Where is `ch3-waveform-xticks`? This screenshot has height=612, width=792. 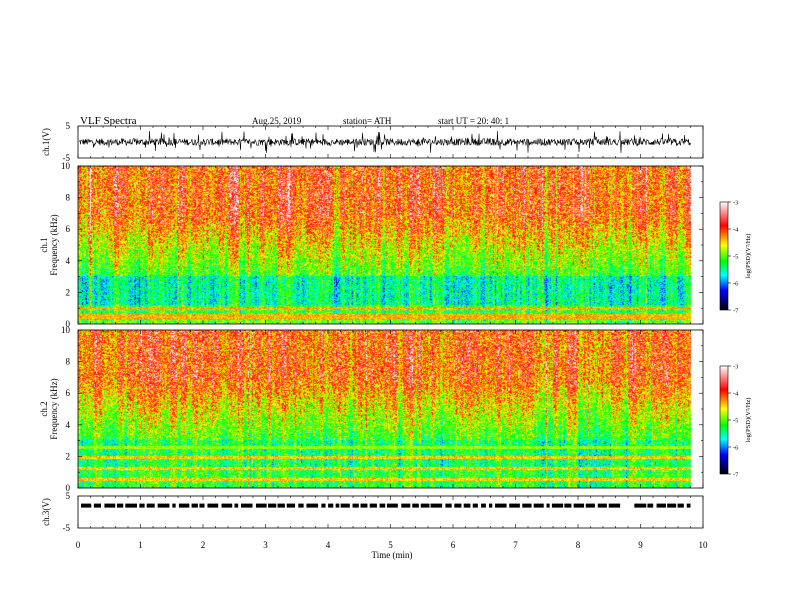
ch3-waveform-xticks is located at coordinates (390, 512).